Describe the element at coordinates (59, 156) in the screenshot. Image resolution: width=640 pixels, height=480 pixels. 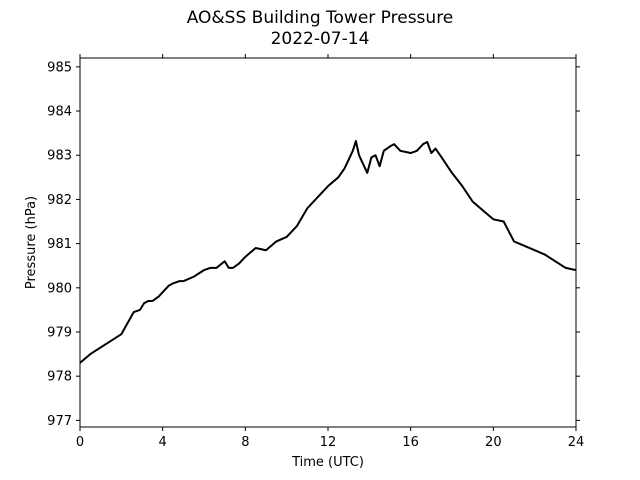
I see `y-tick-label: 983` at that location.